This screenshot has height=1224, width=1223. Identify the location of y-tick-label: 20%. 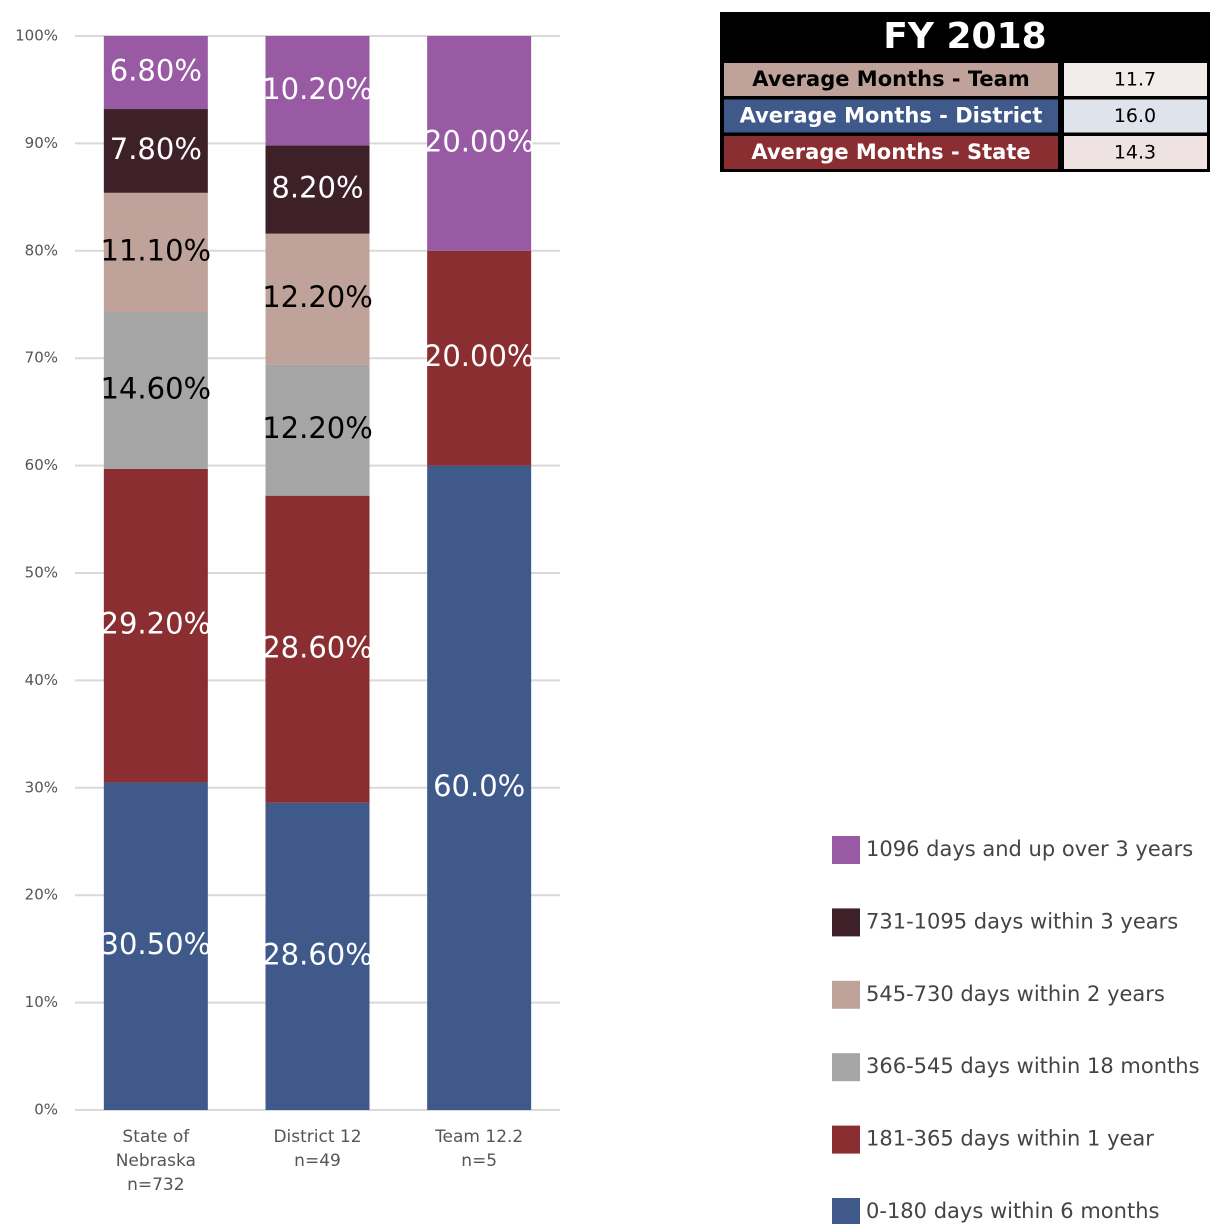
(41, 895).